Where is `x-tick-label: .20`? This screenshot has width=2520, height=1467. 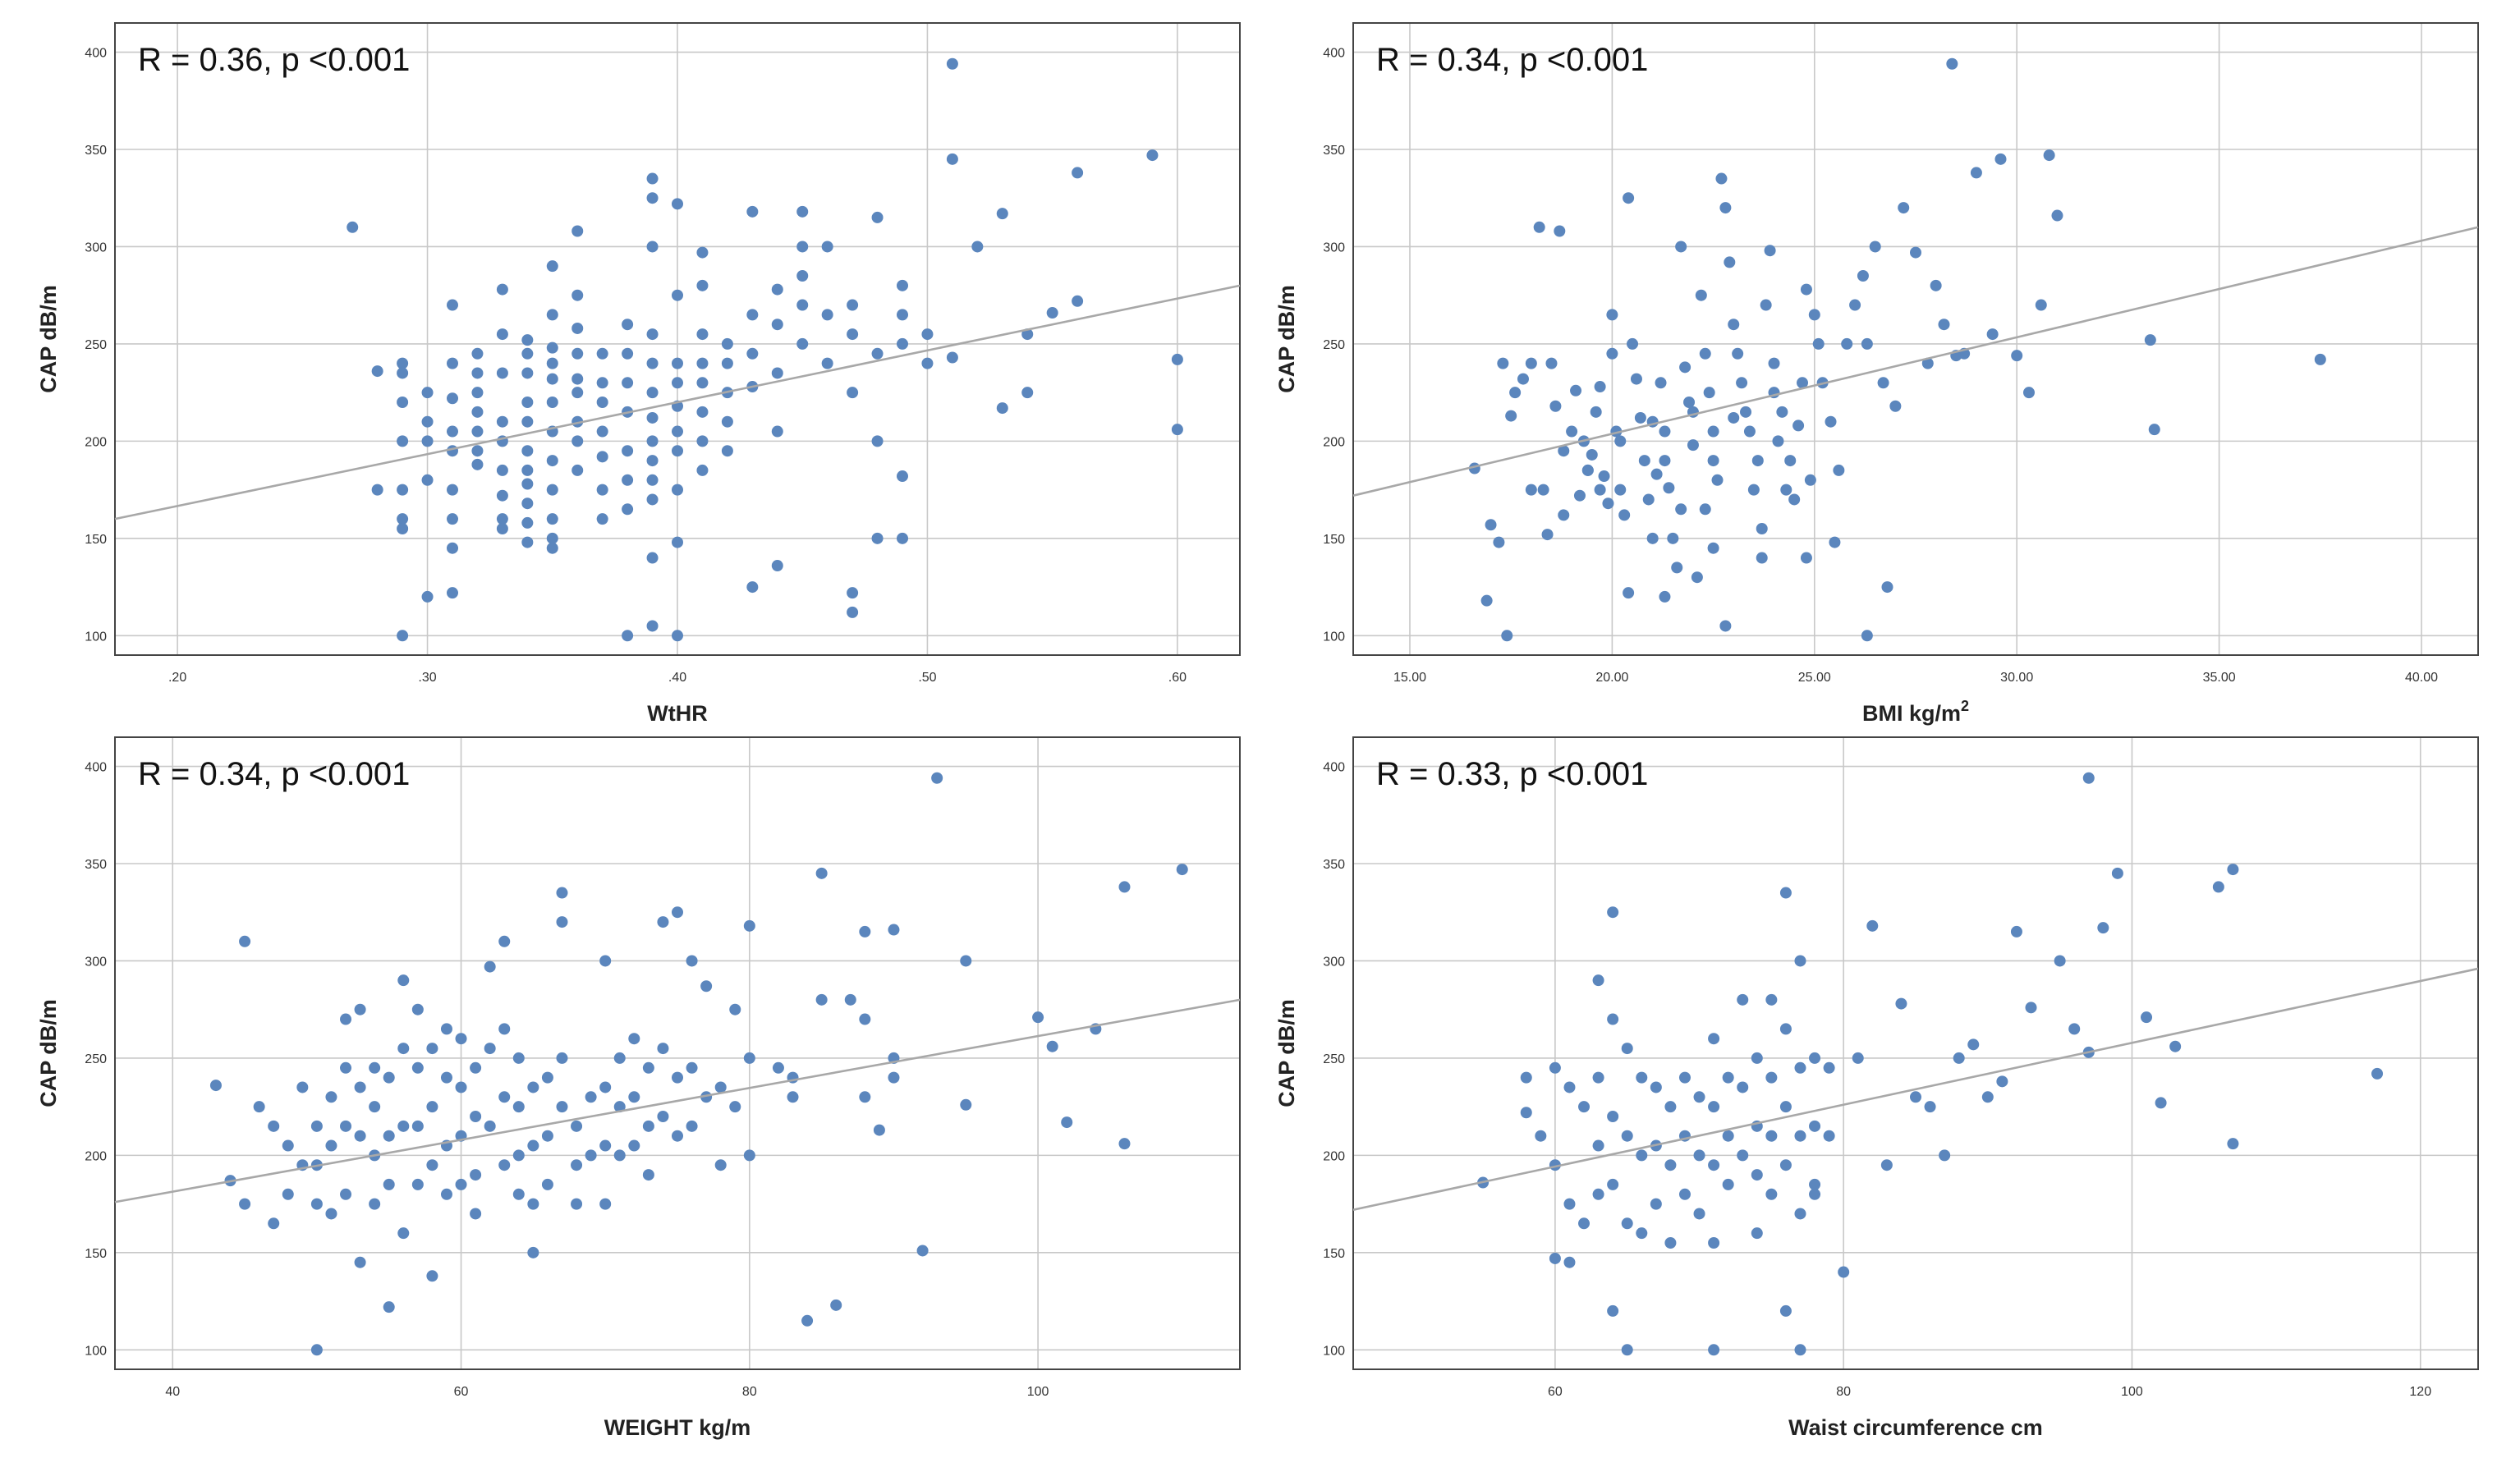
x-tick-label: .20 is located at coordinates (177, 678).